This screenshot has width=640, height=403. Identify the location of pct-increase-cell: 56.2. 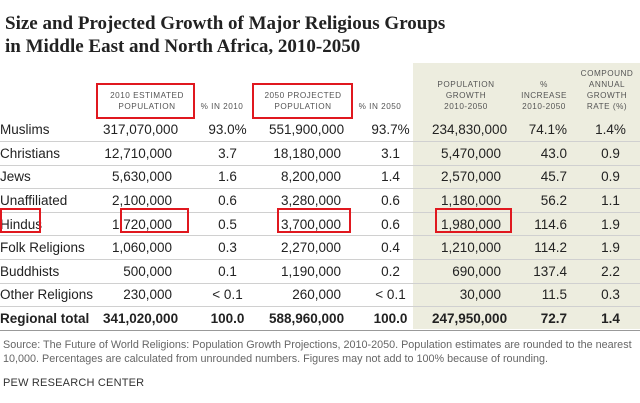
(553, 200).